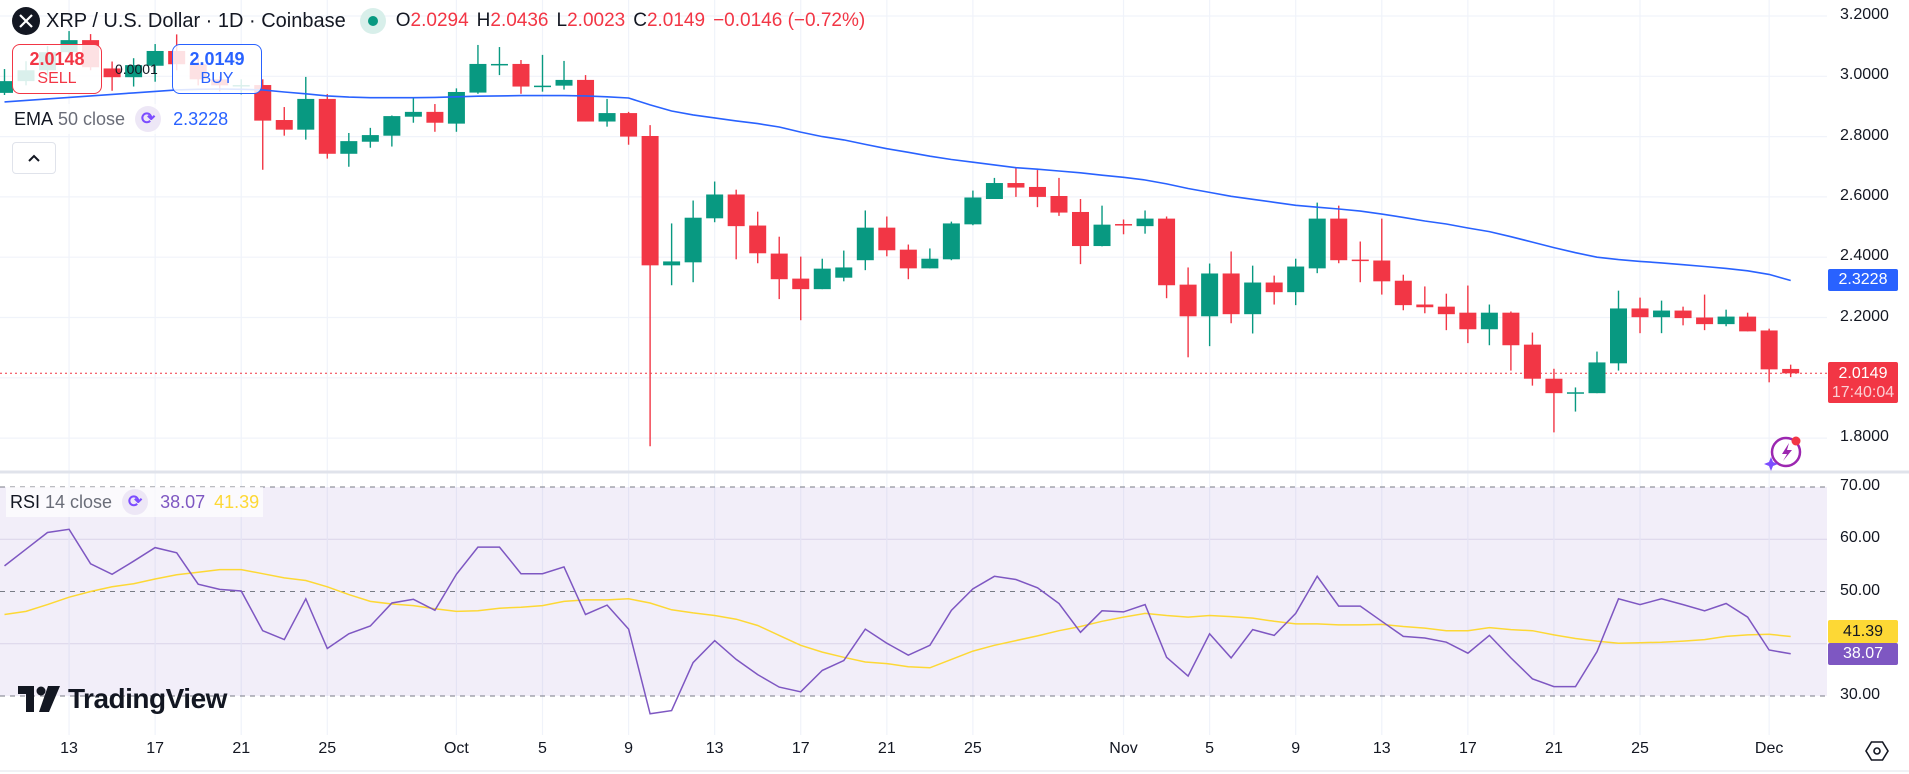 The height and width of the screenshot is (774, 1909). What do you see at coordinates (1123, 748) in the screenshot?
I see `time-tick-label: Nov` at bounding box center [1123, 748].